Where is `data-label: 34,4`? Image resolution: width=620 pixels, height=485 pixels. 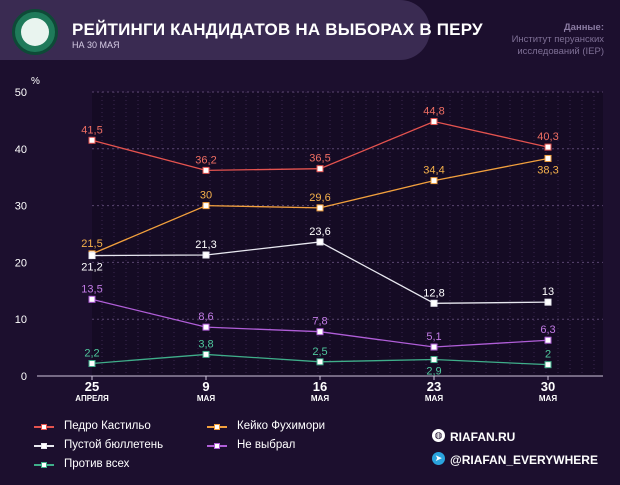 data-label: 34,4 is located at coordinates (433, 171).